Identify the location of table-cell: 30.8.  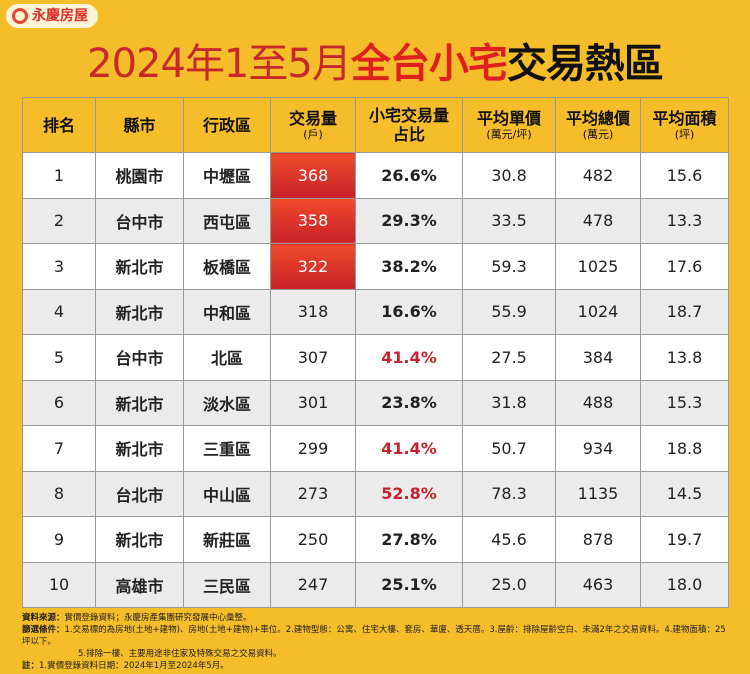
(509, 175).